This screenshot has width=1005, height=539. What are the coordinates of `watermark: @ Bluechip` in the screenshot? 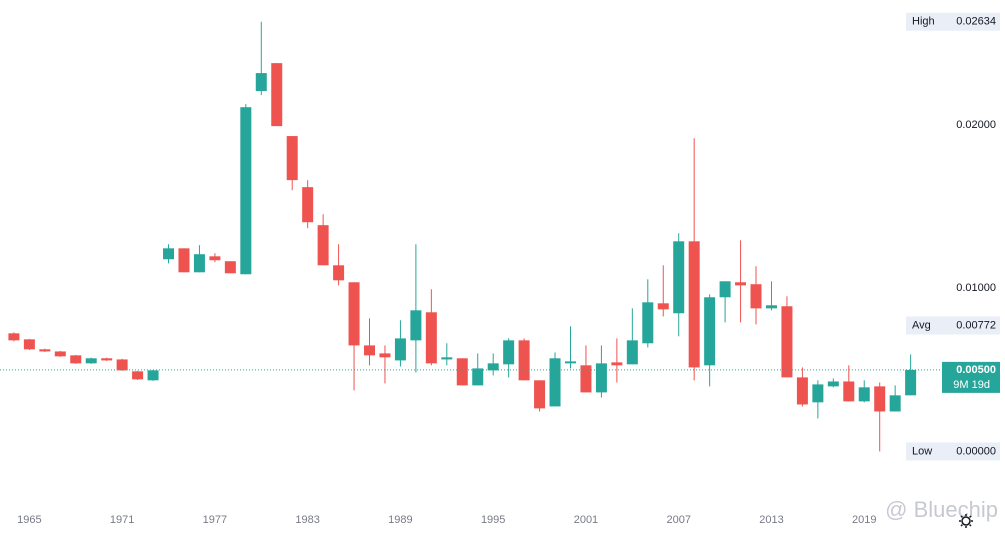 It's located at (941, 509).